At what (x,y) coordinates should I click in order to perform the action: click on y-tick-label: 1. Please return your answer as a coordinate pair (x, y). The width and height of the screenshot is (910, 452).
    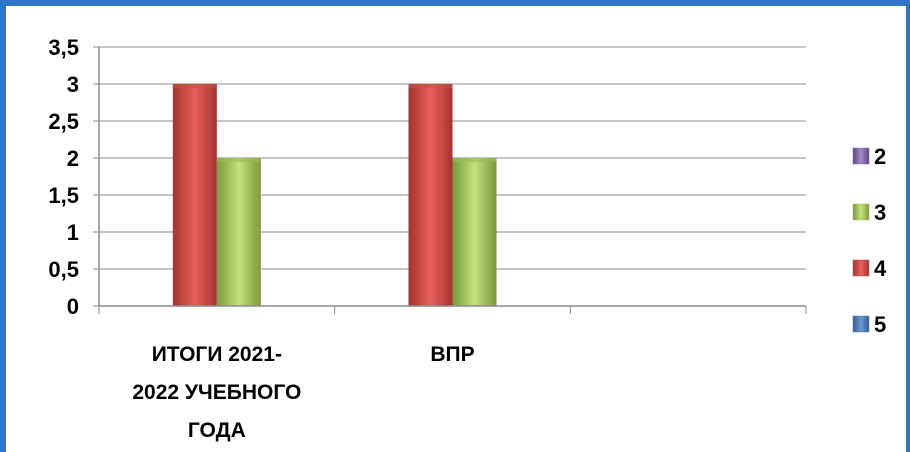
    Looking at the image, I should click on (73, 232).